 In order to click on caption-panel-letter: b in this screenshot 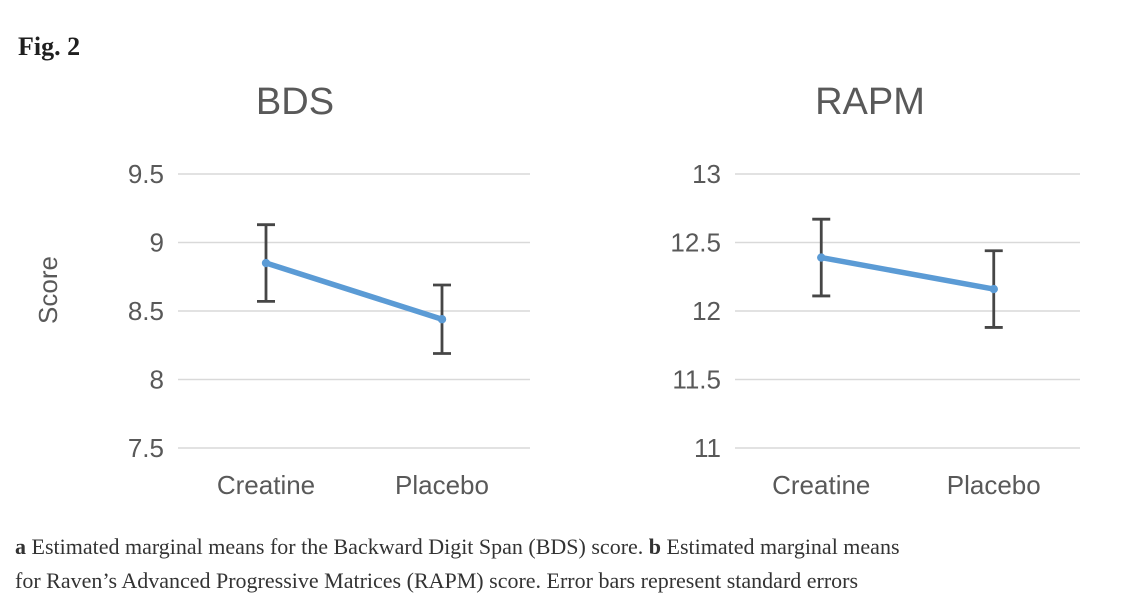, I will do `click(655, 546)`.